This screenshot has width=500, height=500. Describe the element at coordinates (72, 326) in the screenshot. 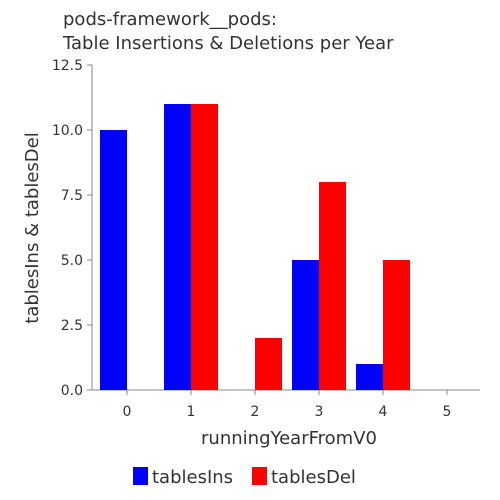

I see `y-tick-label: 2.5` at that location.